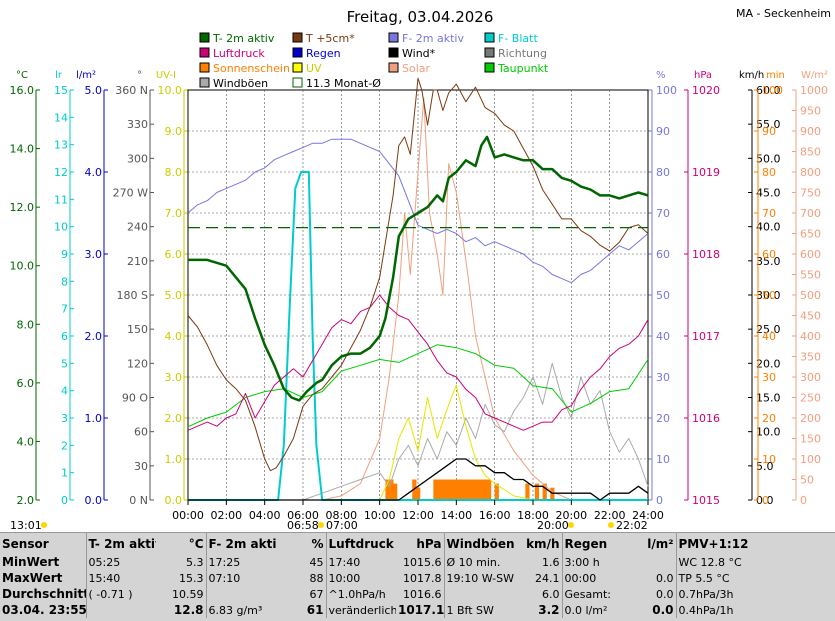 The image size is (835, 621). What do you see at coordinates (768, 227) in the screenshot?
I see `axis-tick-label: 40.0` at bounding box center [768, 227].